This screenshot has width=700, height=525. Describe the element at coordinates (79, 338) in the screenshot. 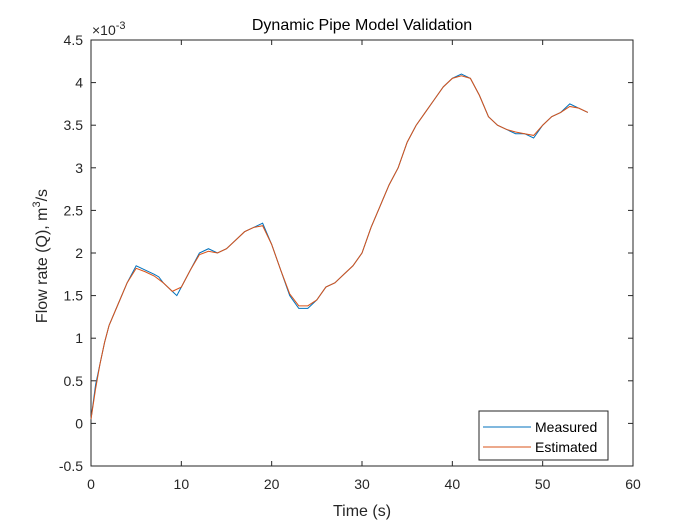

I see `y-tick-label: 1` at that location.